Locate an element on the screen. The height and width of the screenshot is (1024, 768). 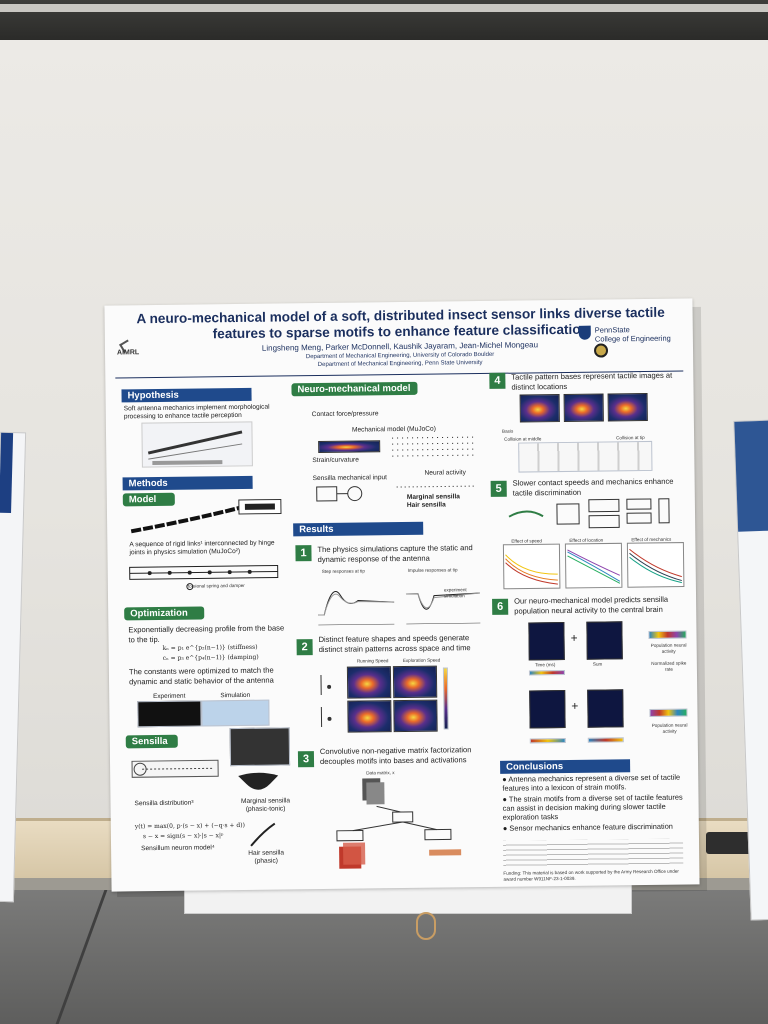
exploration-speed-label: Exploration Speed is located at coordinates (421, 660).